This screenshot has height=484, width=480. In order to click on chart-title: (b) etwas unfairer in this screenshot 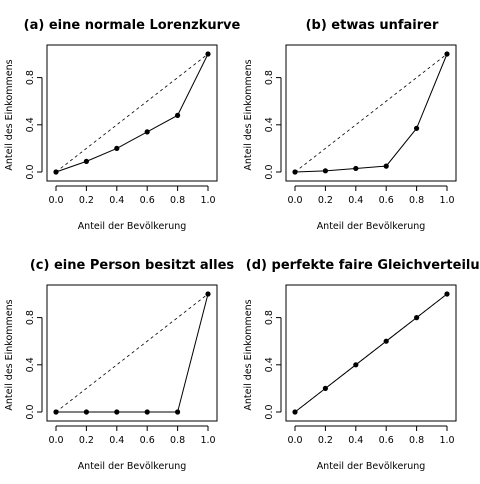, I will do `click(372, 25)`.